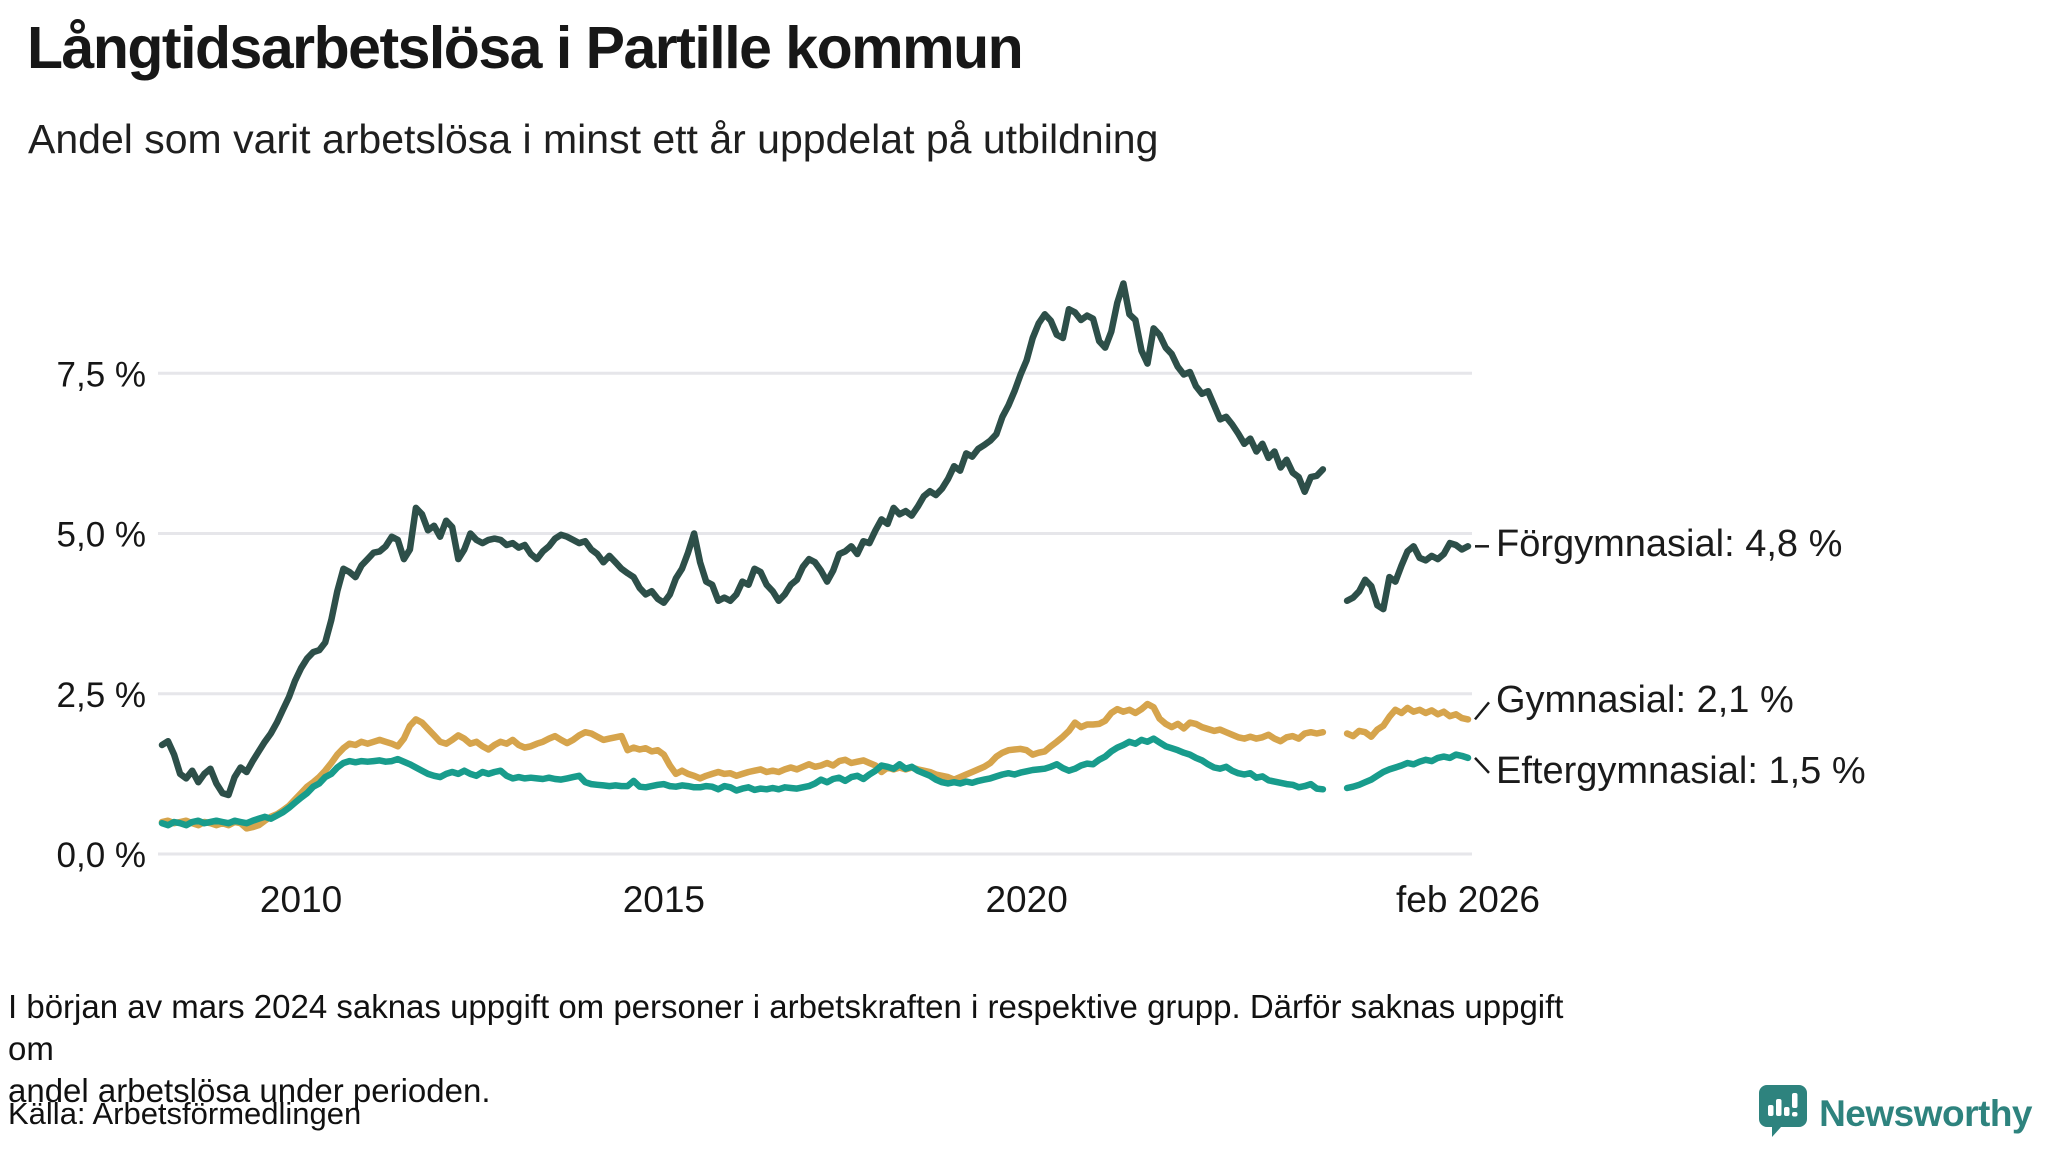 This screenshot has width=2048, height=1152. What do you see at coordinates (1468, 899) in the screenshot?
I see `svg-text: feb 2026` at bounding box center [1468, 899].